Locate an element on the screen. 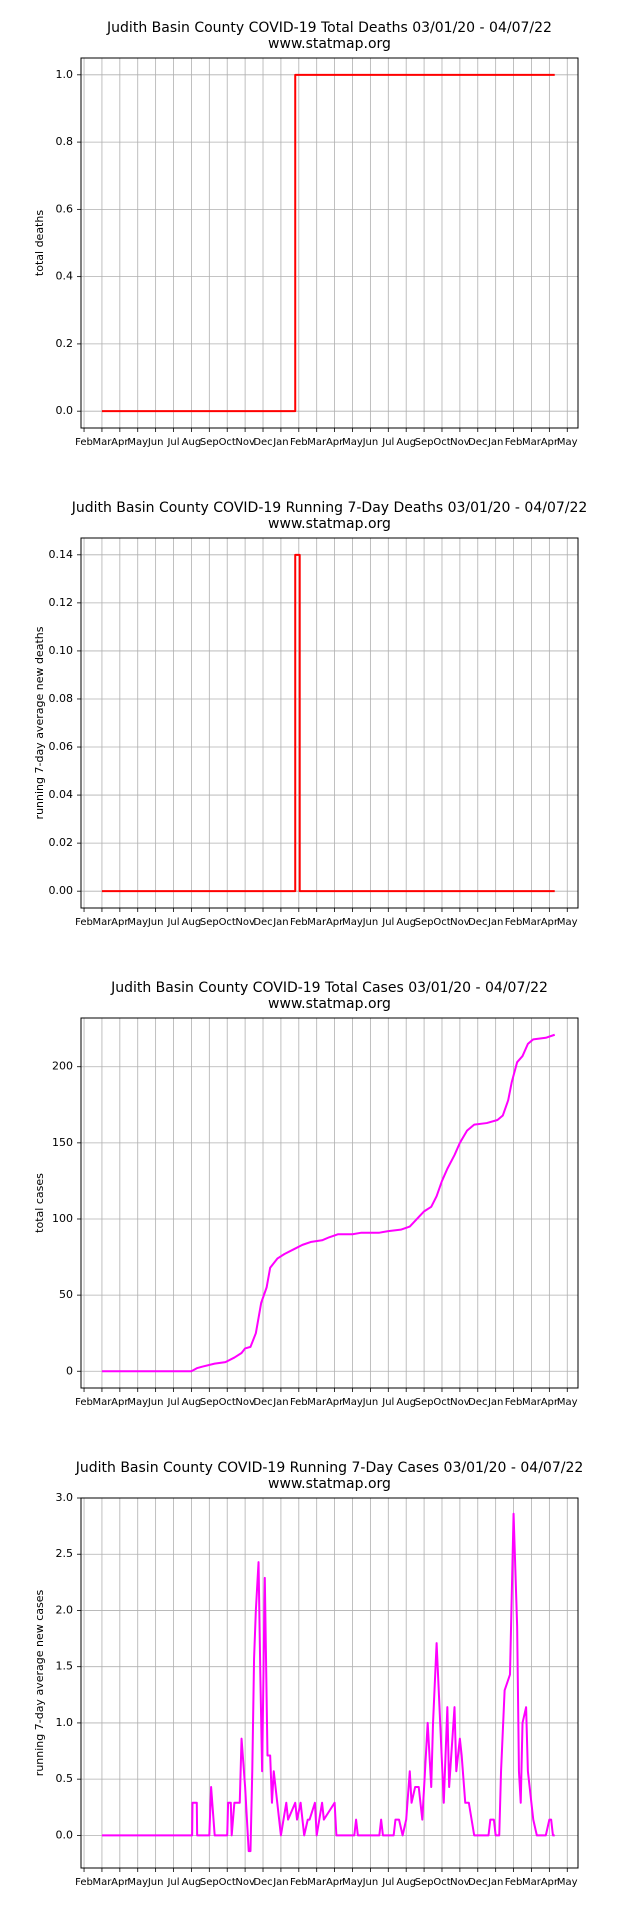 Image resolution: width=640 pixels, height=1924 pixels. y-tick-label: 0.12 is located at coordinates (61, 602).